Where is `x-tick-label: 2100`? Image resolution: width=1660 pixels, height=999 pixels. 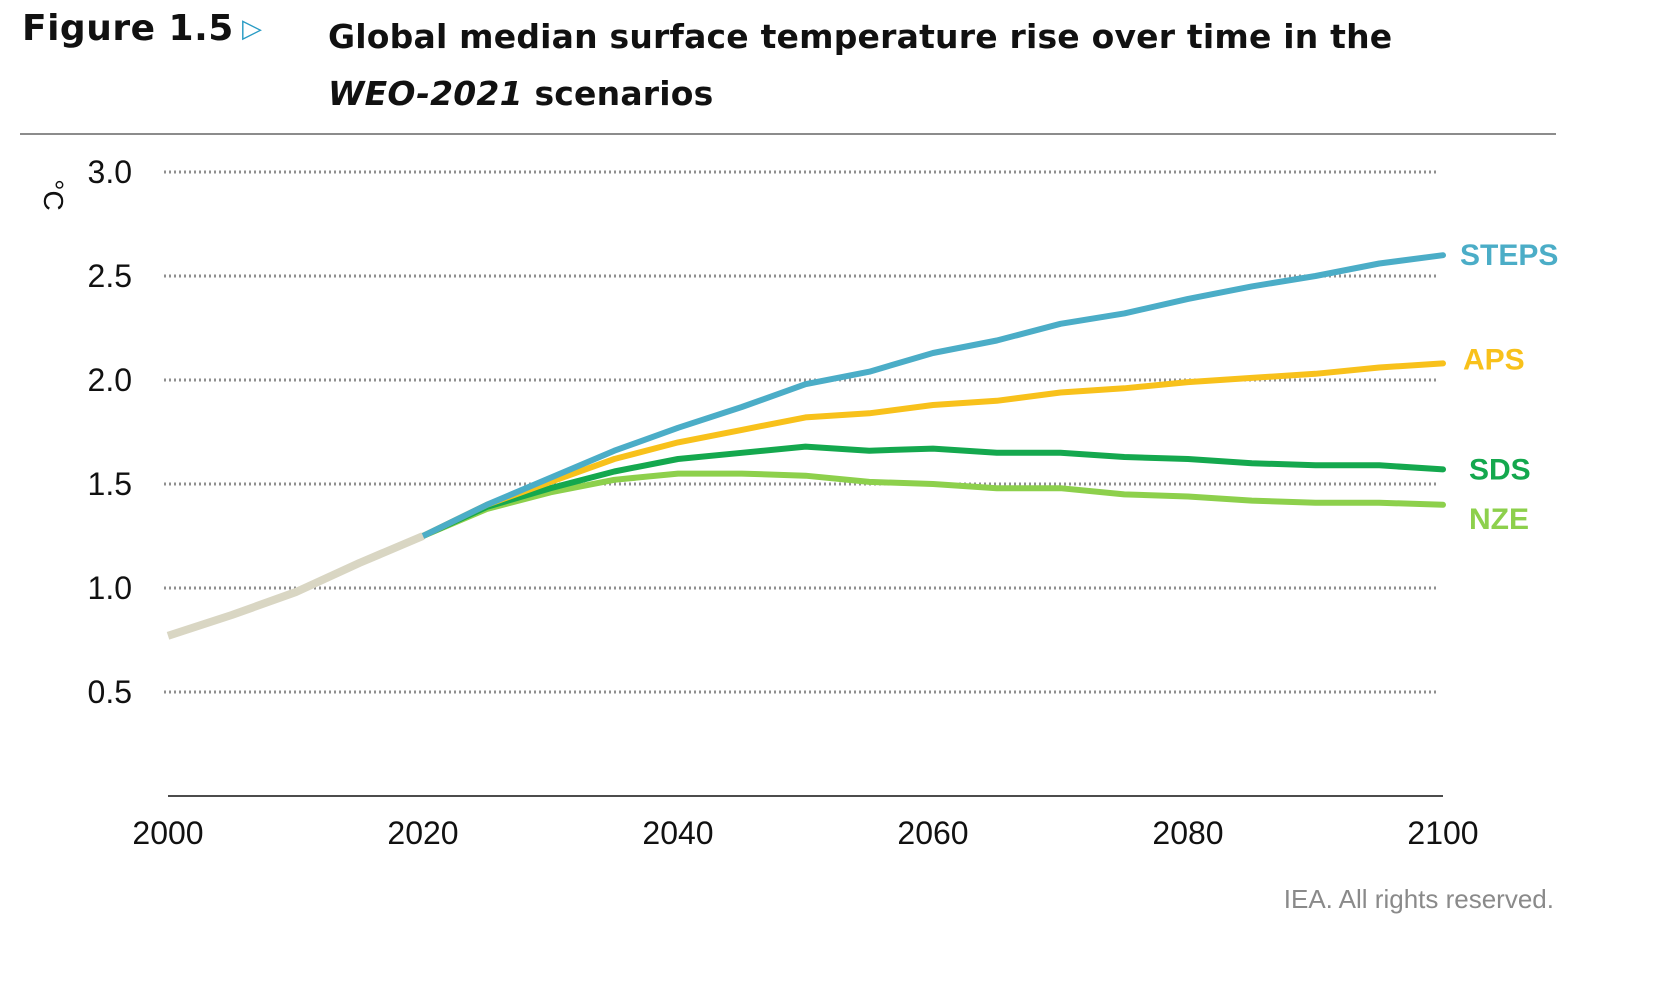
x-tick-label: 2100 is located at coordinates (1442, 833).